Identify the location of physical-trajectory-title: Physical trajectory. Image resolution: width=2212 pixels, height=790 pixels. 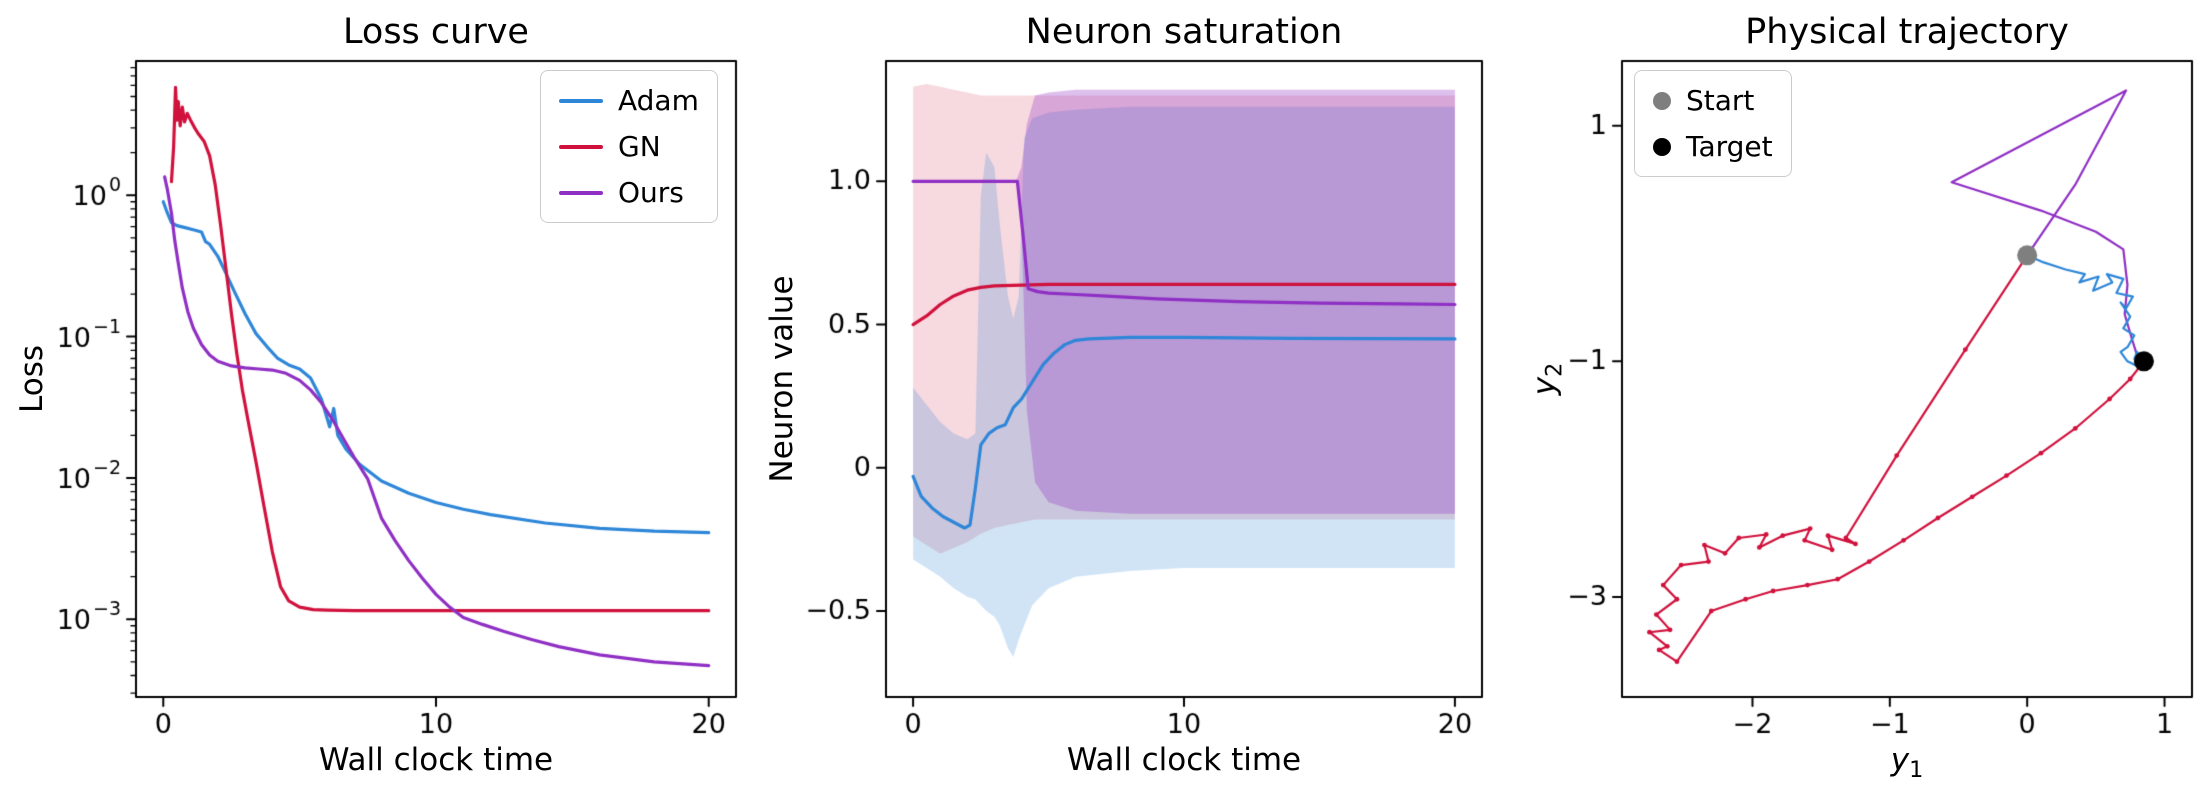
(1907, 32).